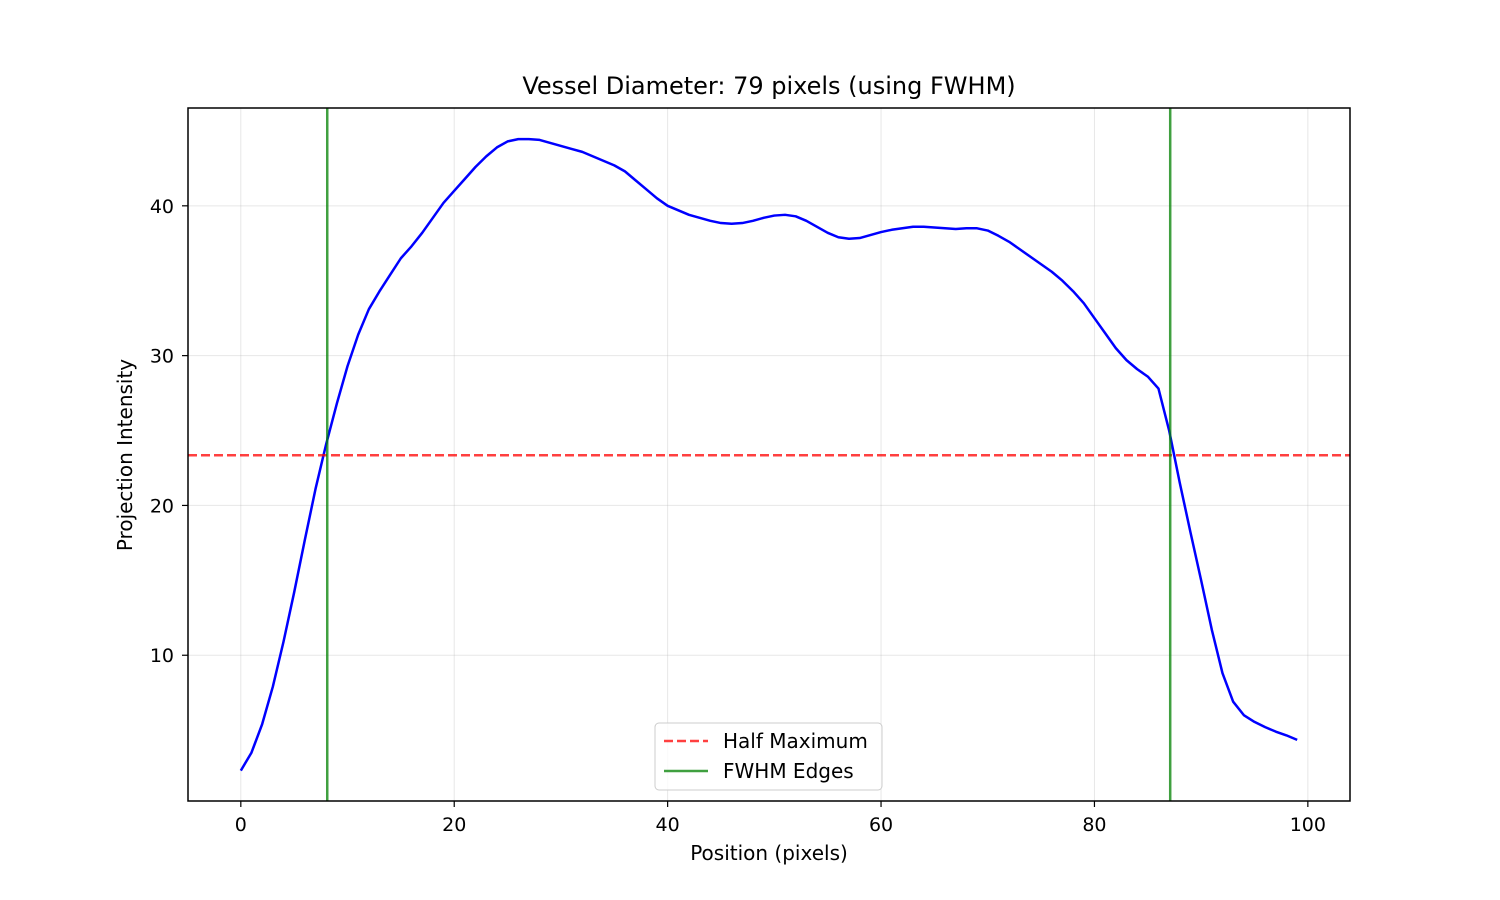  What do you see at coordinates (768, 86) in the screenshot?
I see `chart-title: Vessel Diameter: 79 pixels (using FWHM)` at bounding box center [768, 86].